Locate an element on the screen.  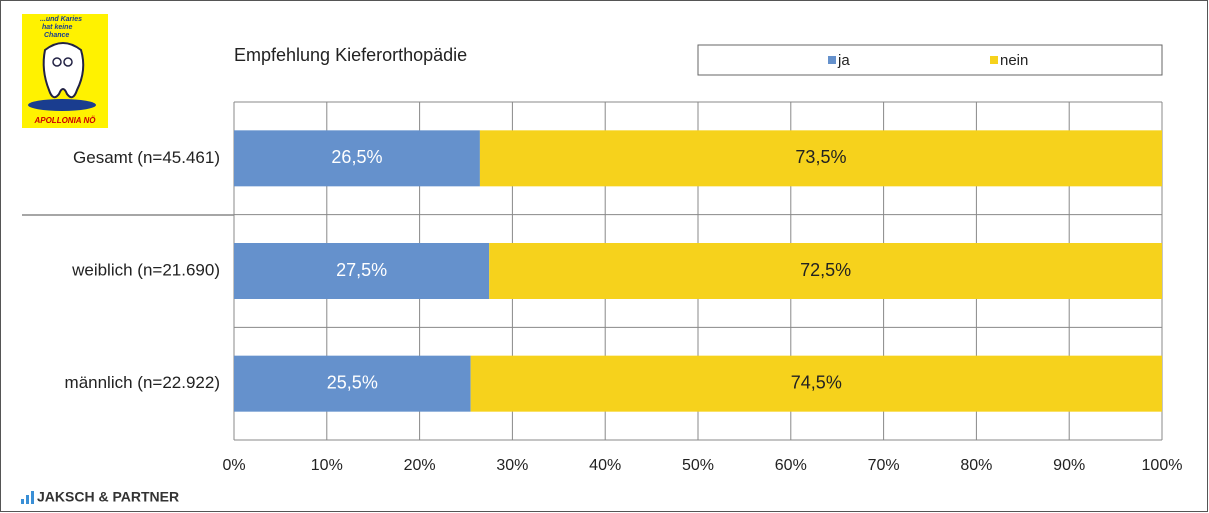
x-tick-label: 90% is located at coordinates (1069, 465).